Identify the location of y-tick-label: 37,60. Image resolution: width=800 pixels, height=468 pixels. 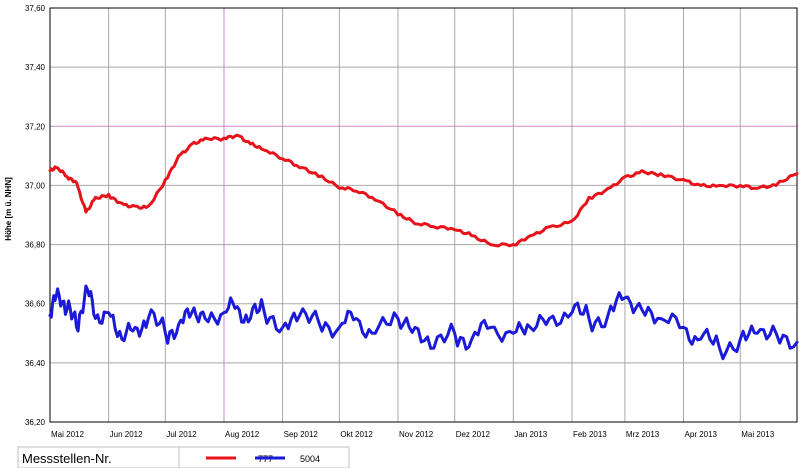
(35, 8).